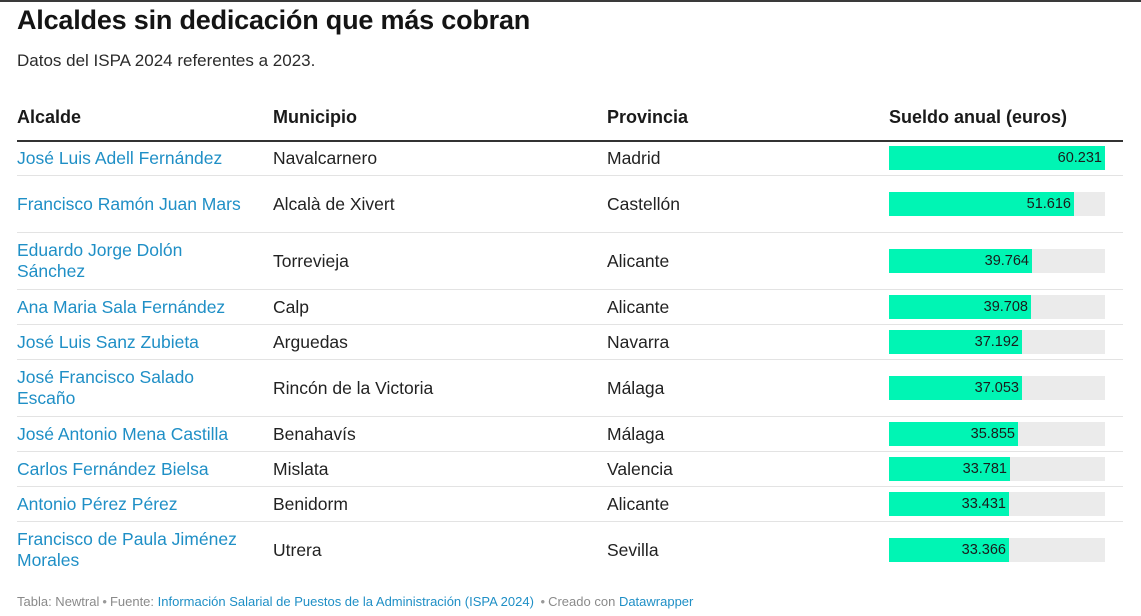  What do you see at coordinates (97, 503) in the screenshot?
I see `alcalde-link: Antonio Pérez Pérez` at bounding box center [97, 503].